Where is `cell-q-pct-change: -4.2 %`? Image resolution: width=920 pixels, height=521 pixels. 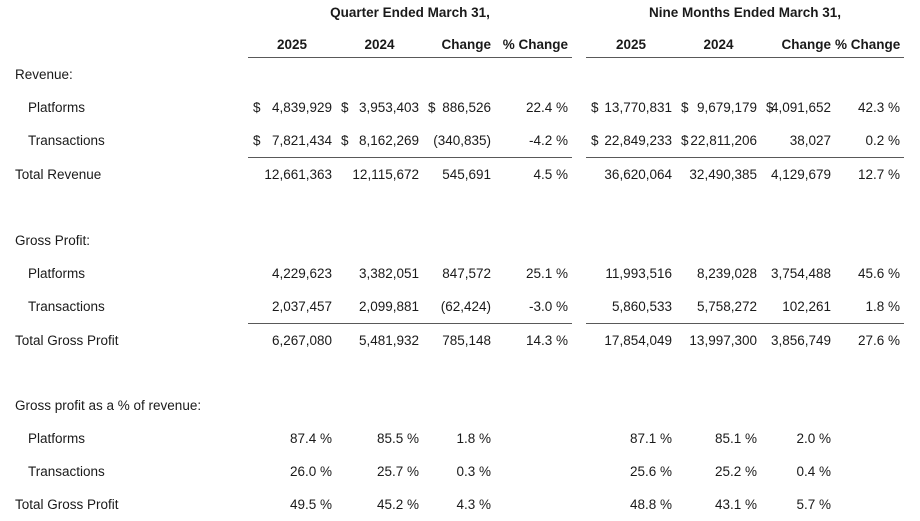 cell-q-pct-change: -4.2 % is located at coordinates (548, 140).